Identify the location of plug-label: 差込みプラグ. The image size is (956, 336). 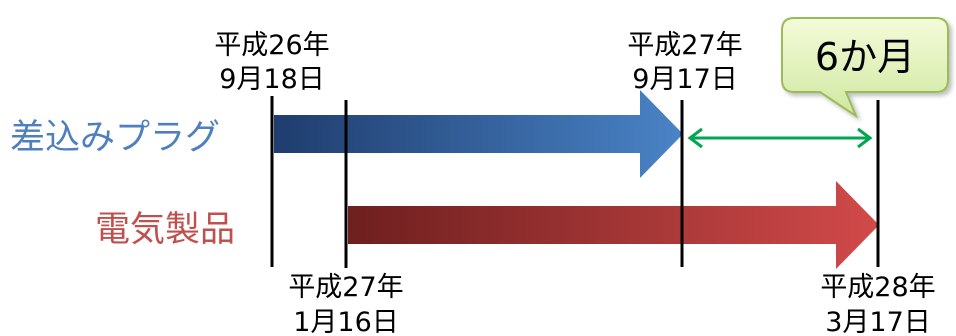
(115, 138).